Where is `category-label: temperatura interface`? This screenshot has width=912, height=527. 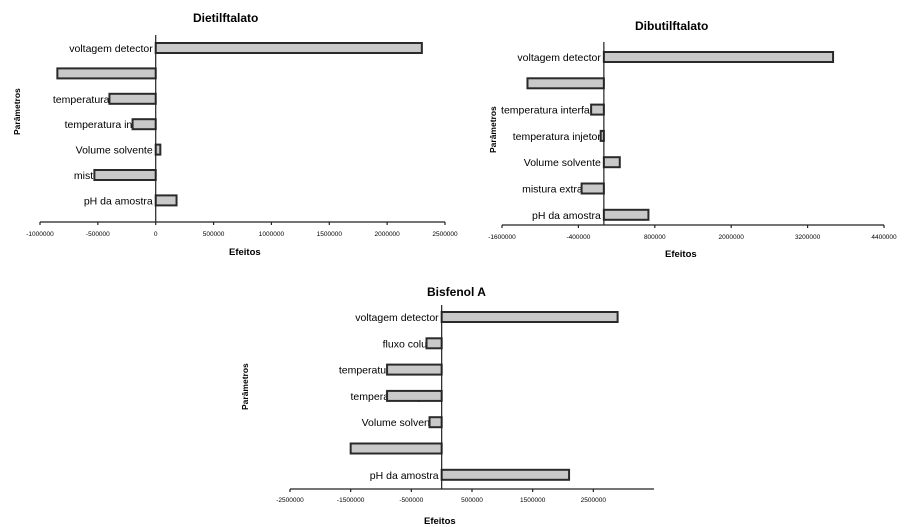
category-label: temperatura interface is located at coordinates (551, 111).